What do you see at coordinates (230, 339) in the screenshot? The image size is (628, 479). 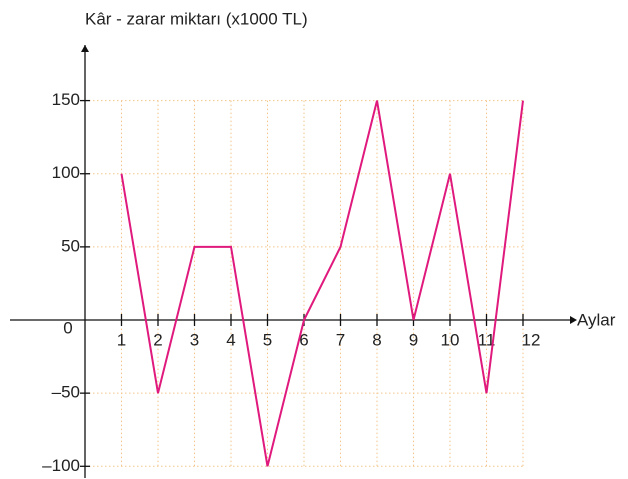 I see `x-tick-label: 4` at bounding box center [230, 339].